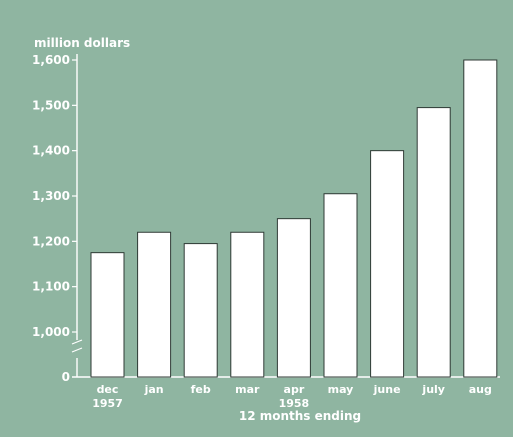 Image resolution: width=513 pixels, height=437 pixels. What do you see at coordinates (294, 389) in the screenshot?
I see `category-label: apr` at bounding box center [294, 389].